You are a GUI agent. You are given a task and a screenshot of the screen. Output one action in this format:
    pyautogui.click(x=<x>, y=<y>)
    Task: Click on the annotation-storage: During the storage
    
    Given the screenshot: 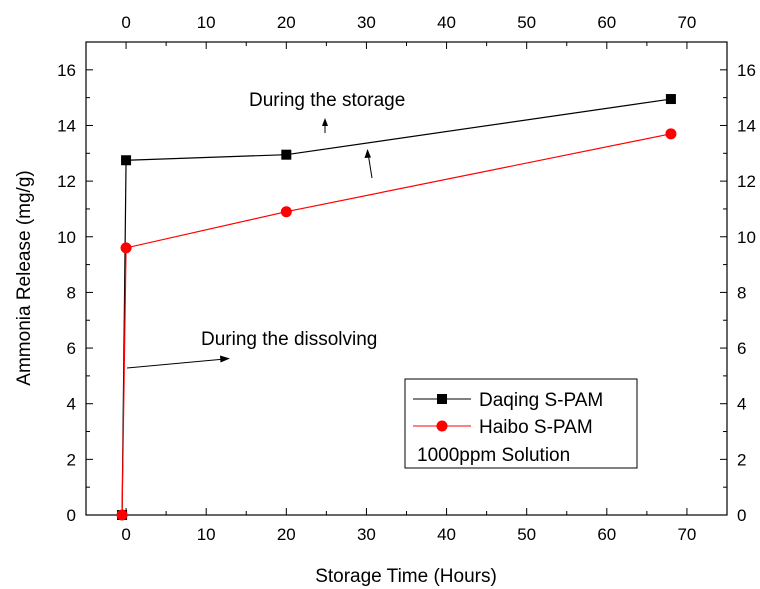 What is the action you would take?
    pyautogui.click(x=327, y=100)
    